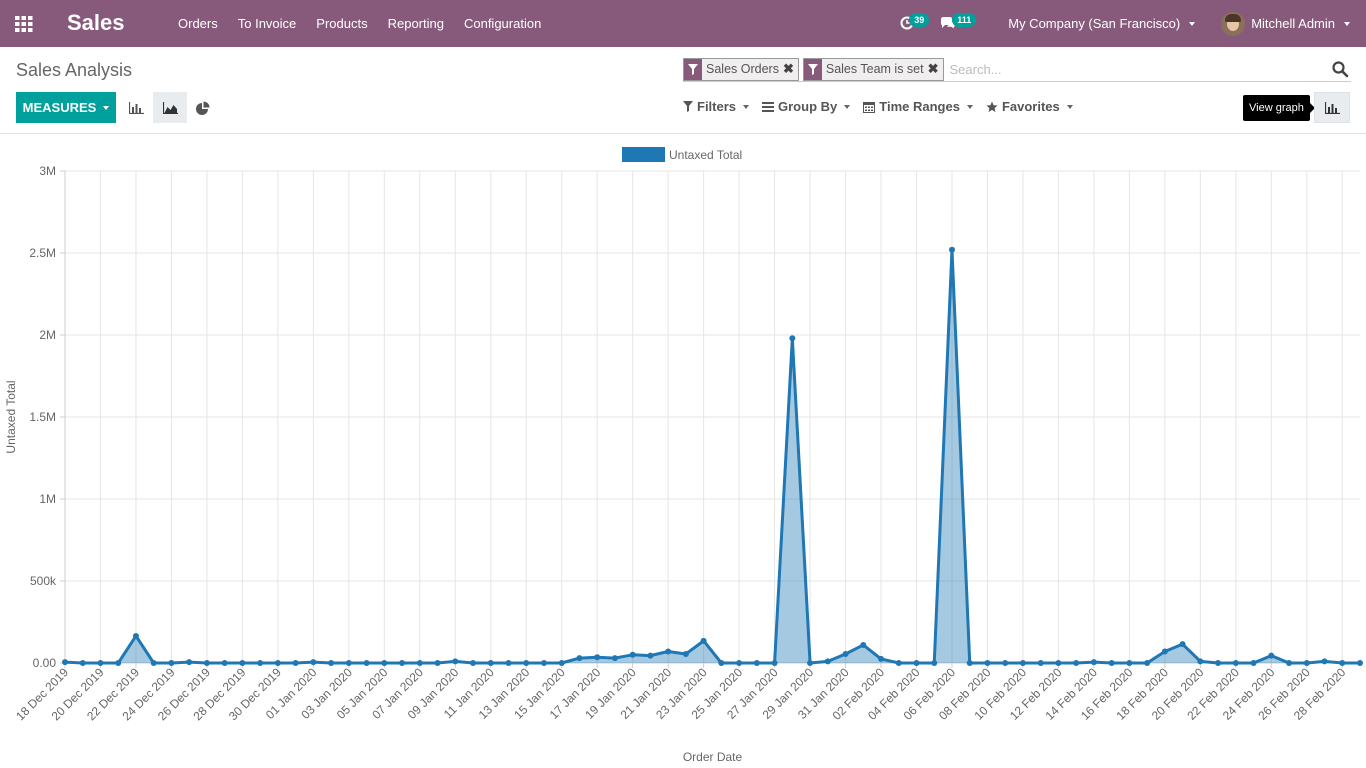 This screenshot has height=768, width=1366. I want to click on time-ranges-label: Time Ranges, so click(919, 106).